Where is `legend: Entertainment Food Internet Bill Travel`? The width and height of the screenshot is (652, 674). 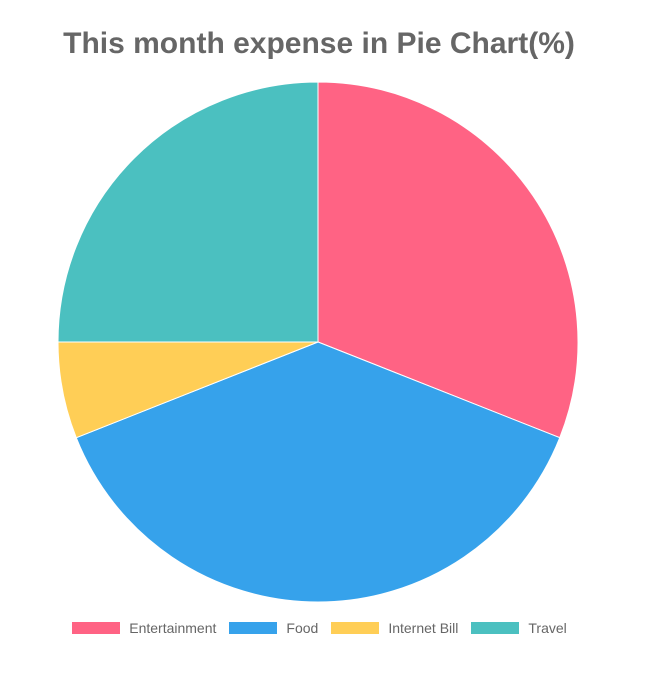
legend: Entertainment Food Internet Bill Travel is located at coordinates (319, 628).